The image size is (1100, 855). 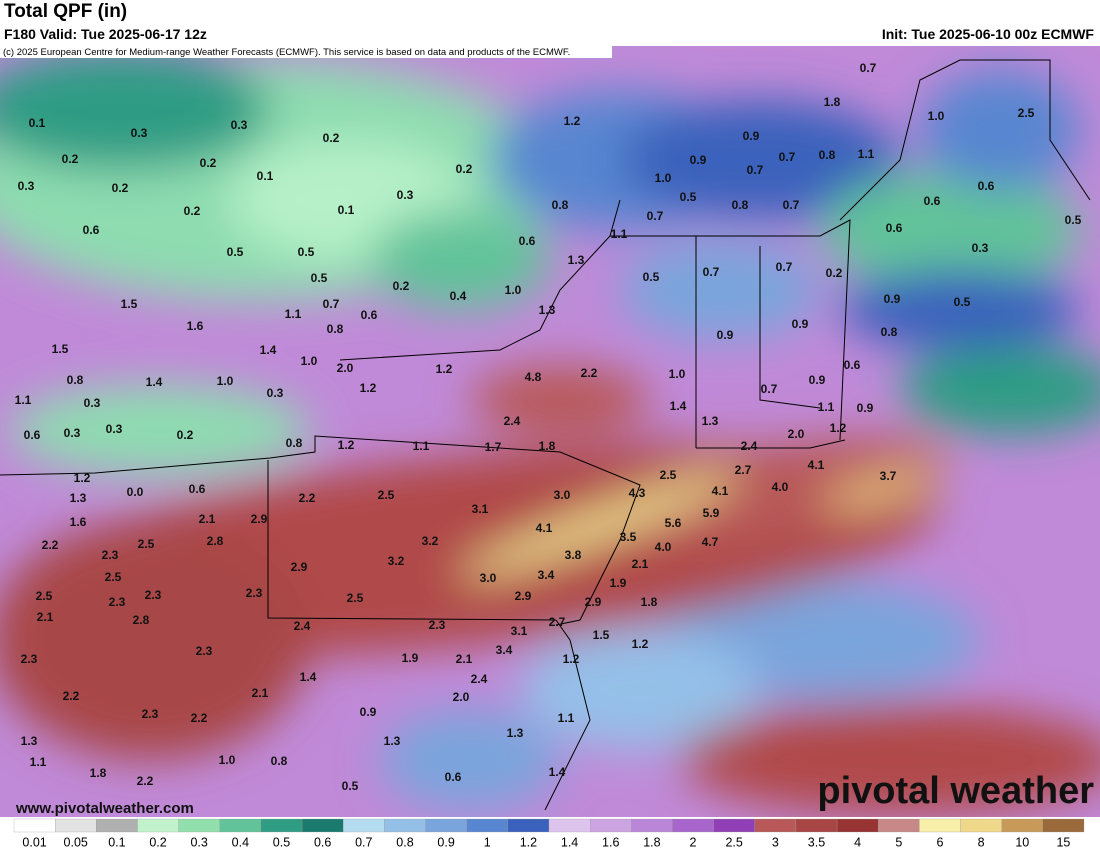 I want to click on map-value-label: 1.9, so click(x=618, y=583).